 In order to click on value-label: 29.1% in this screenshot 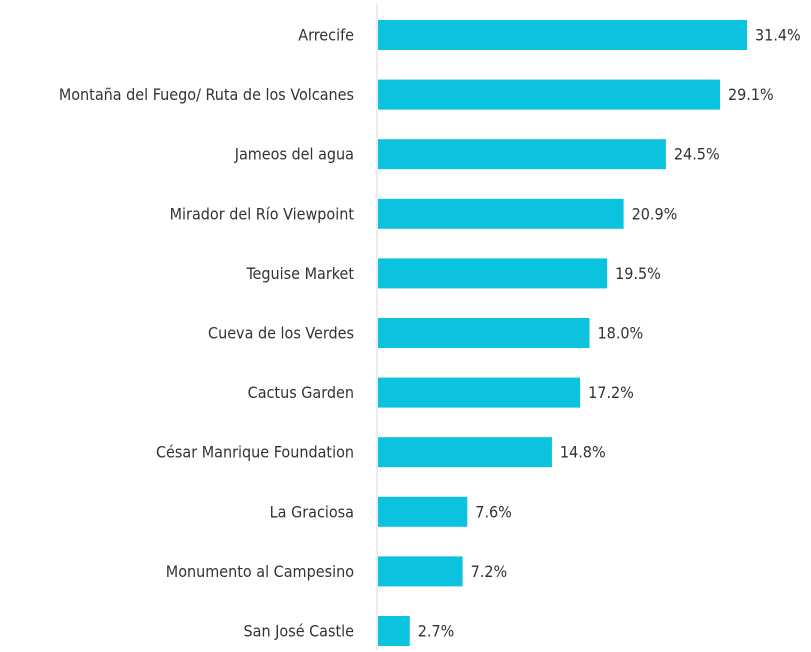, I will do `click(751, 94)`.